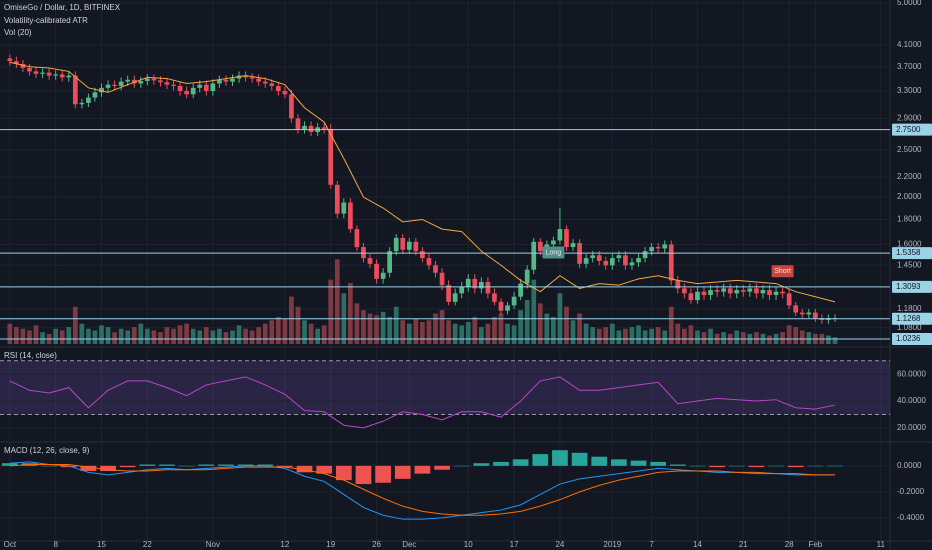 The image size is (932, 550). Describe the element at coordinates (815, 544) in the screenshot. I see `x-tick-label: Feb` at that location.